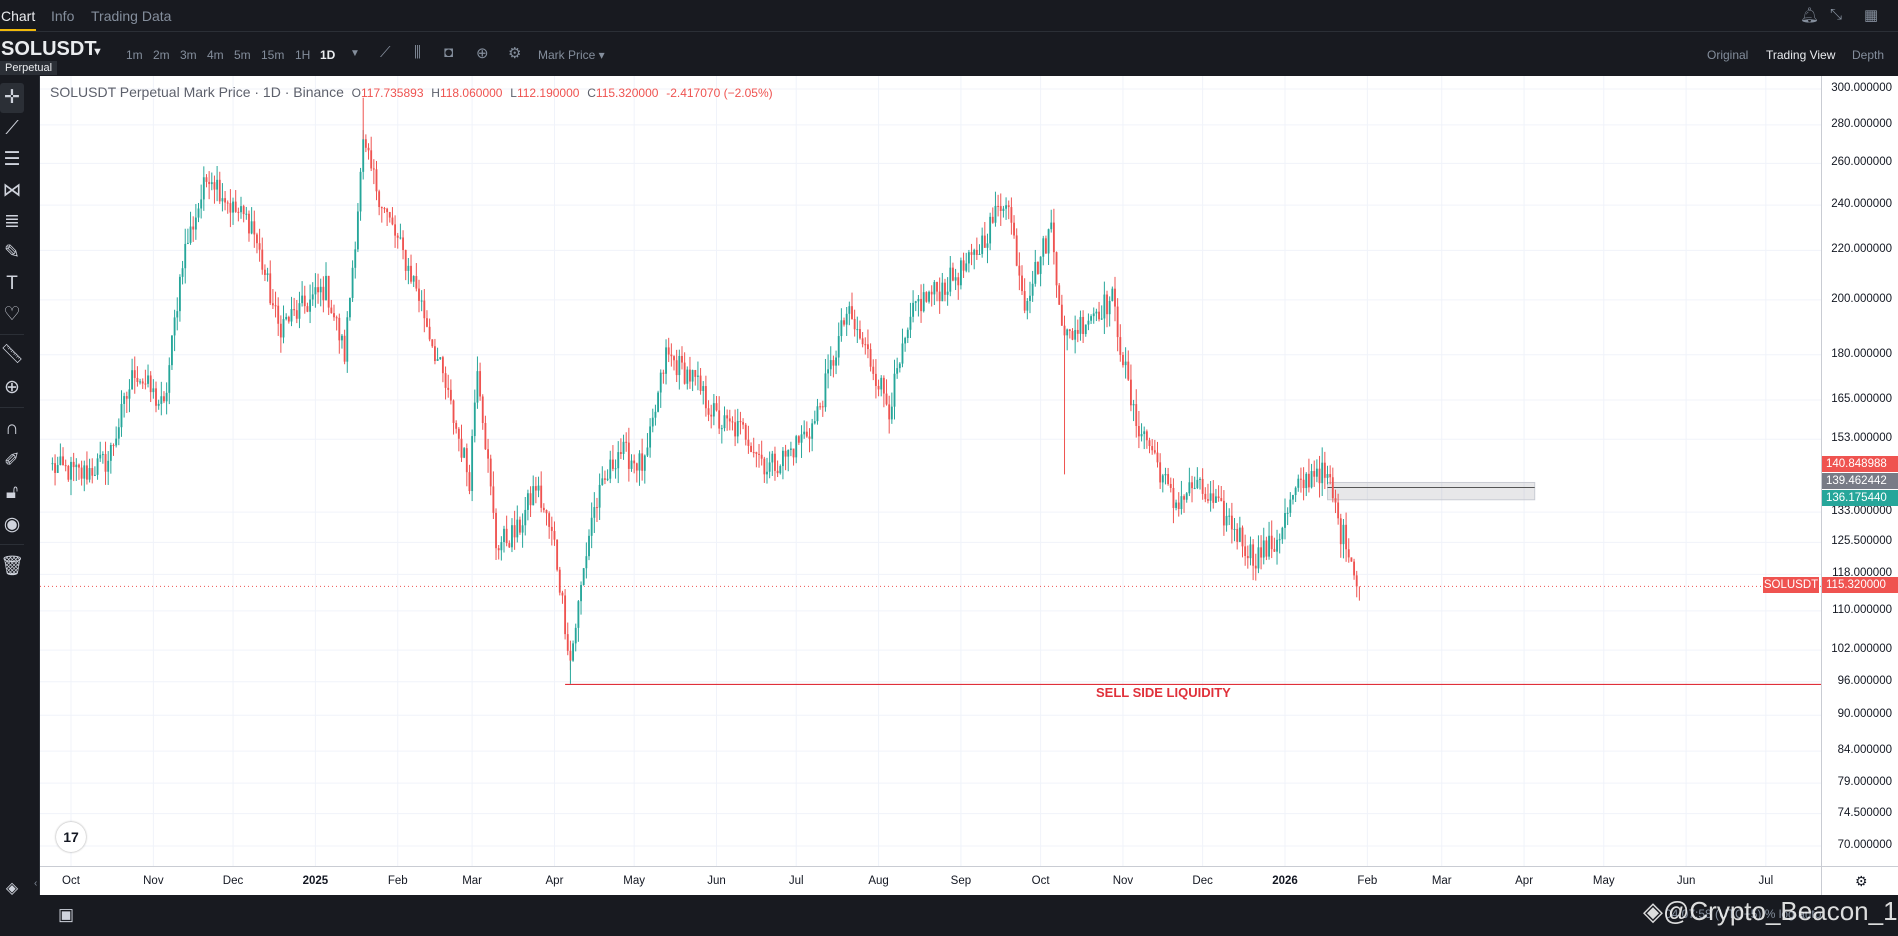  Describe the element at coordinates (12, 387) in the screenshot. I see `zoom-in-icon: ⊕` at that location.